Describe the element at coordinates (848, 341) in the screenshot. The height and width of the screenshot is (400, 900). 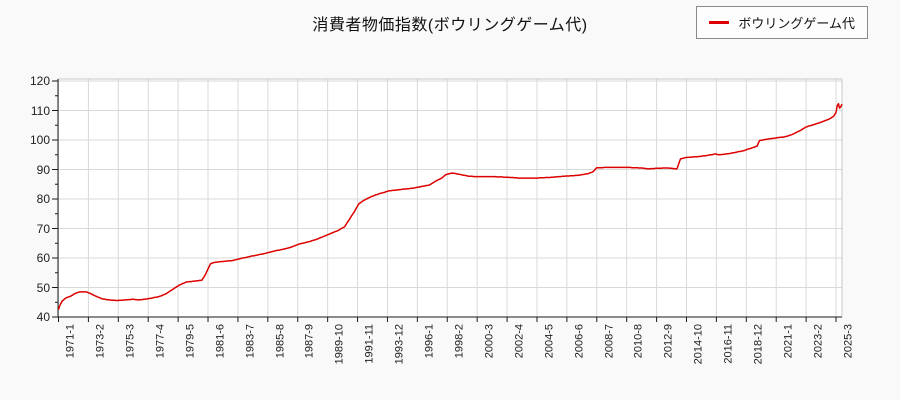
I see `x-tick-label: 2025-3` at that location.